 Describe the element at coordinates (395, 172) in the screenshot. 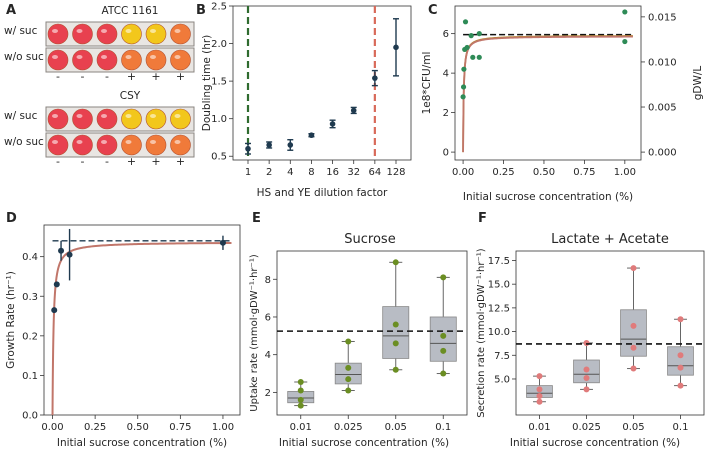

I see `panel-b-x-tick-label: 128` at that location.